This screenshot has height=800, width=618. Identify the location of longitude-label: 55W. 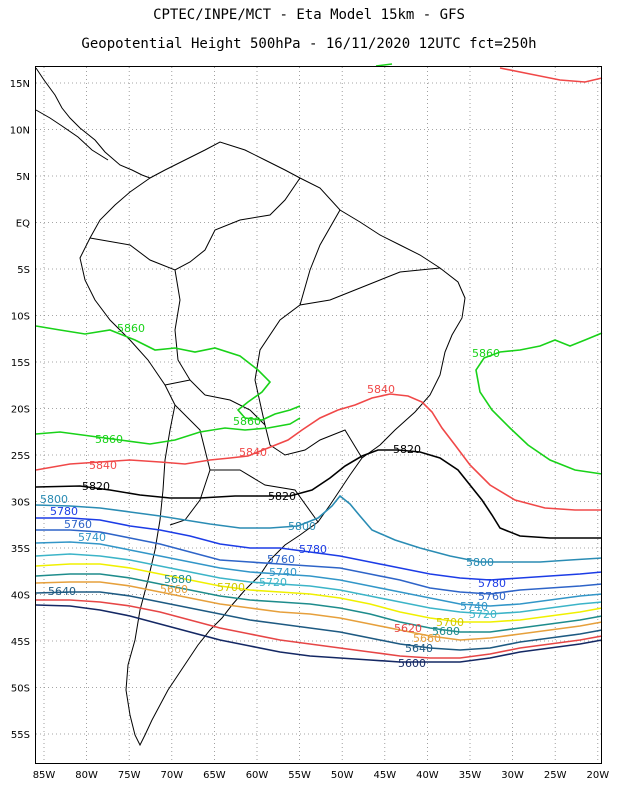
(299, 775).